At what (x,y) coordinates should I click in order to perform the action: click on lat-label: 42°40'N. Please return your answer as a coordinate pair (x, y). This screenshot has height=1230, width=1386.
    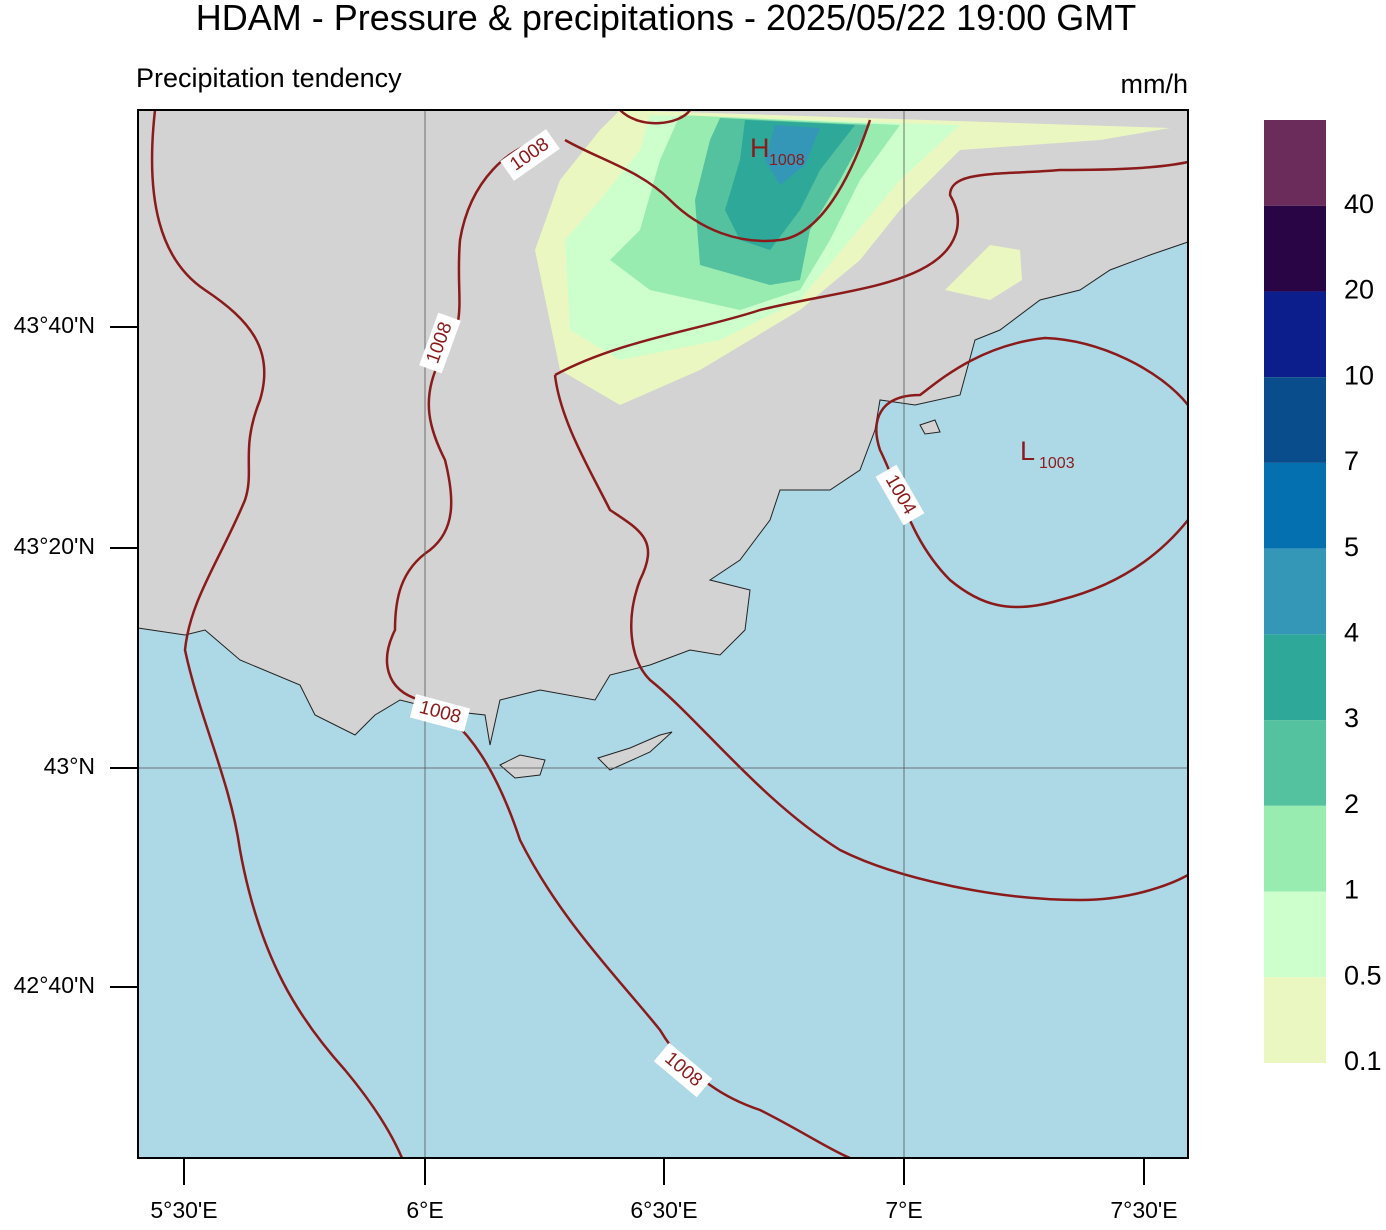
    Looking at the image, I should click on (54, 985).